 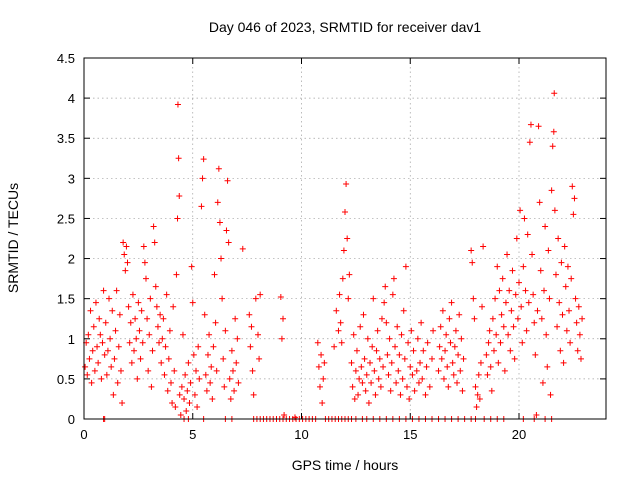 What do you see at coordinates (66, 379) in the screenshot?
I see `y-tick-label: 0.5` at bounding box center [66, 379].